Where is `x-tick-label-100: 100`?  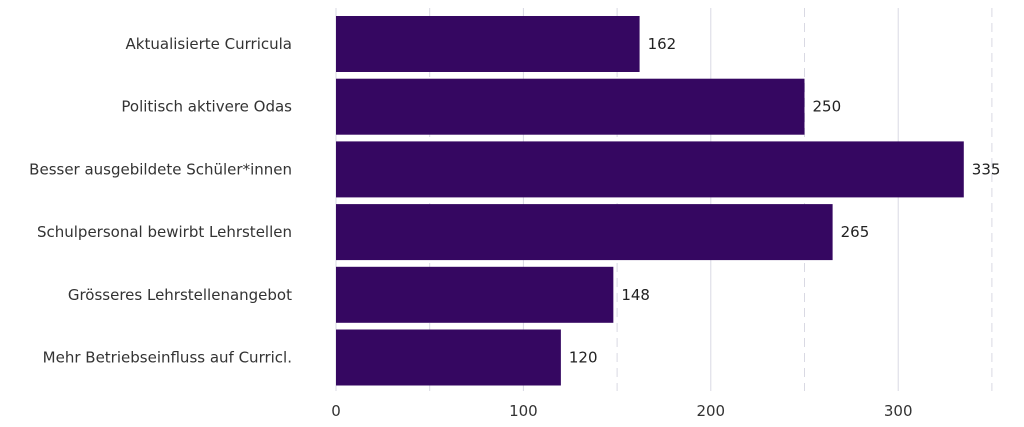
x-tick-label-100: 100 is located at coordinates (523, 411).